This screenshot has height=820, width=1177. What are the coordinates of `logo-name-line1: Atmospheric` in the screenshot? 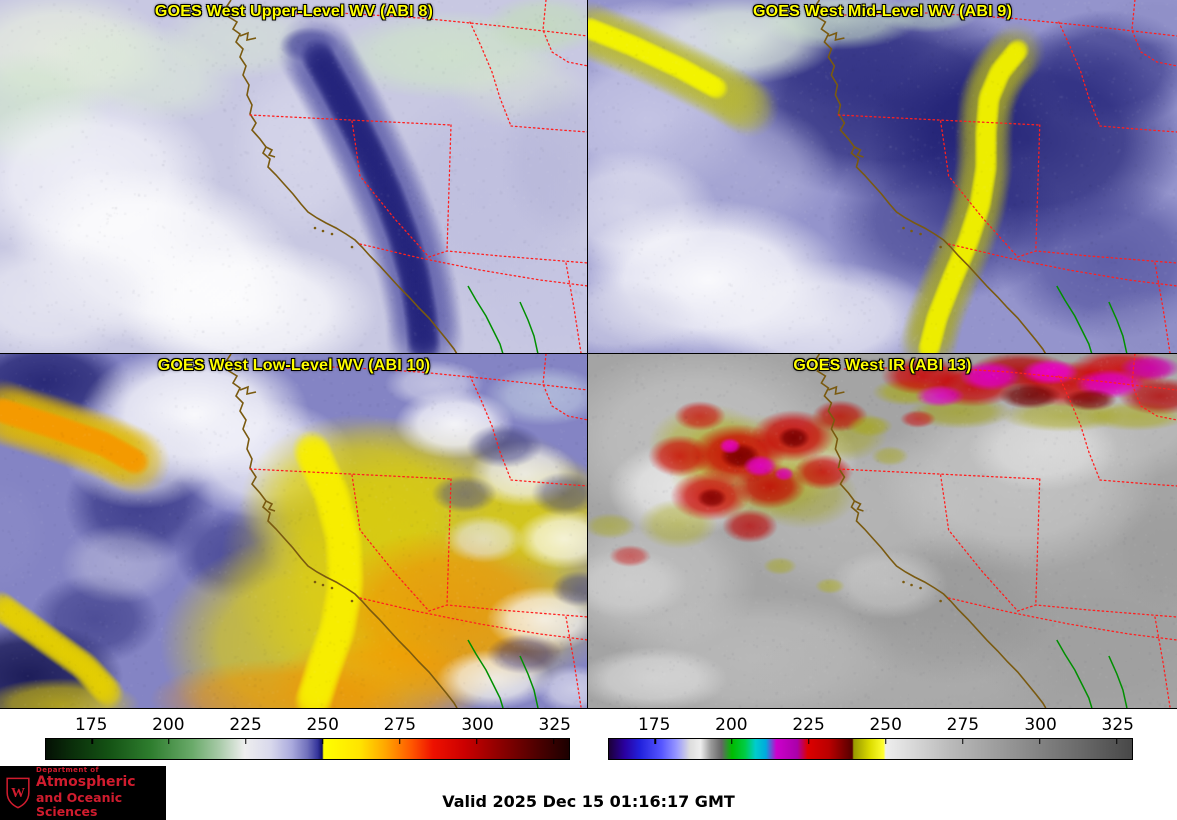 It's located at (86, 782).